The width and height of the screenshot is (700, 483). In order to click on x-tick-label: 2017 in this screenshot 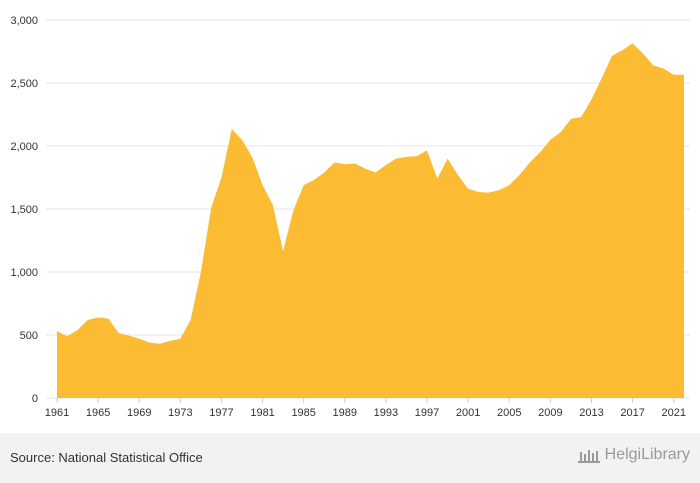, I will do `click(632, 413)`.